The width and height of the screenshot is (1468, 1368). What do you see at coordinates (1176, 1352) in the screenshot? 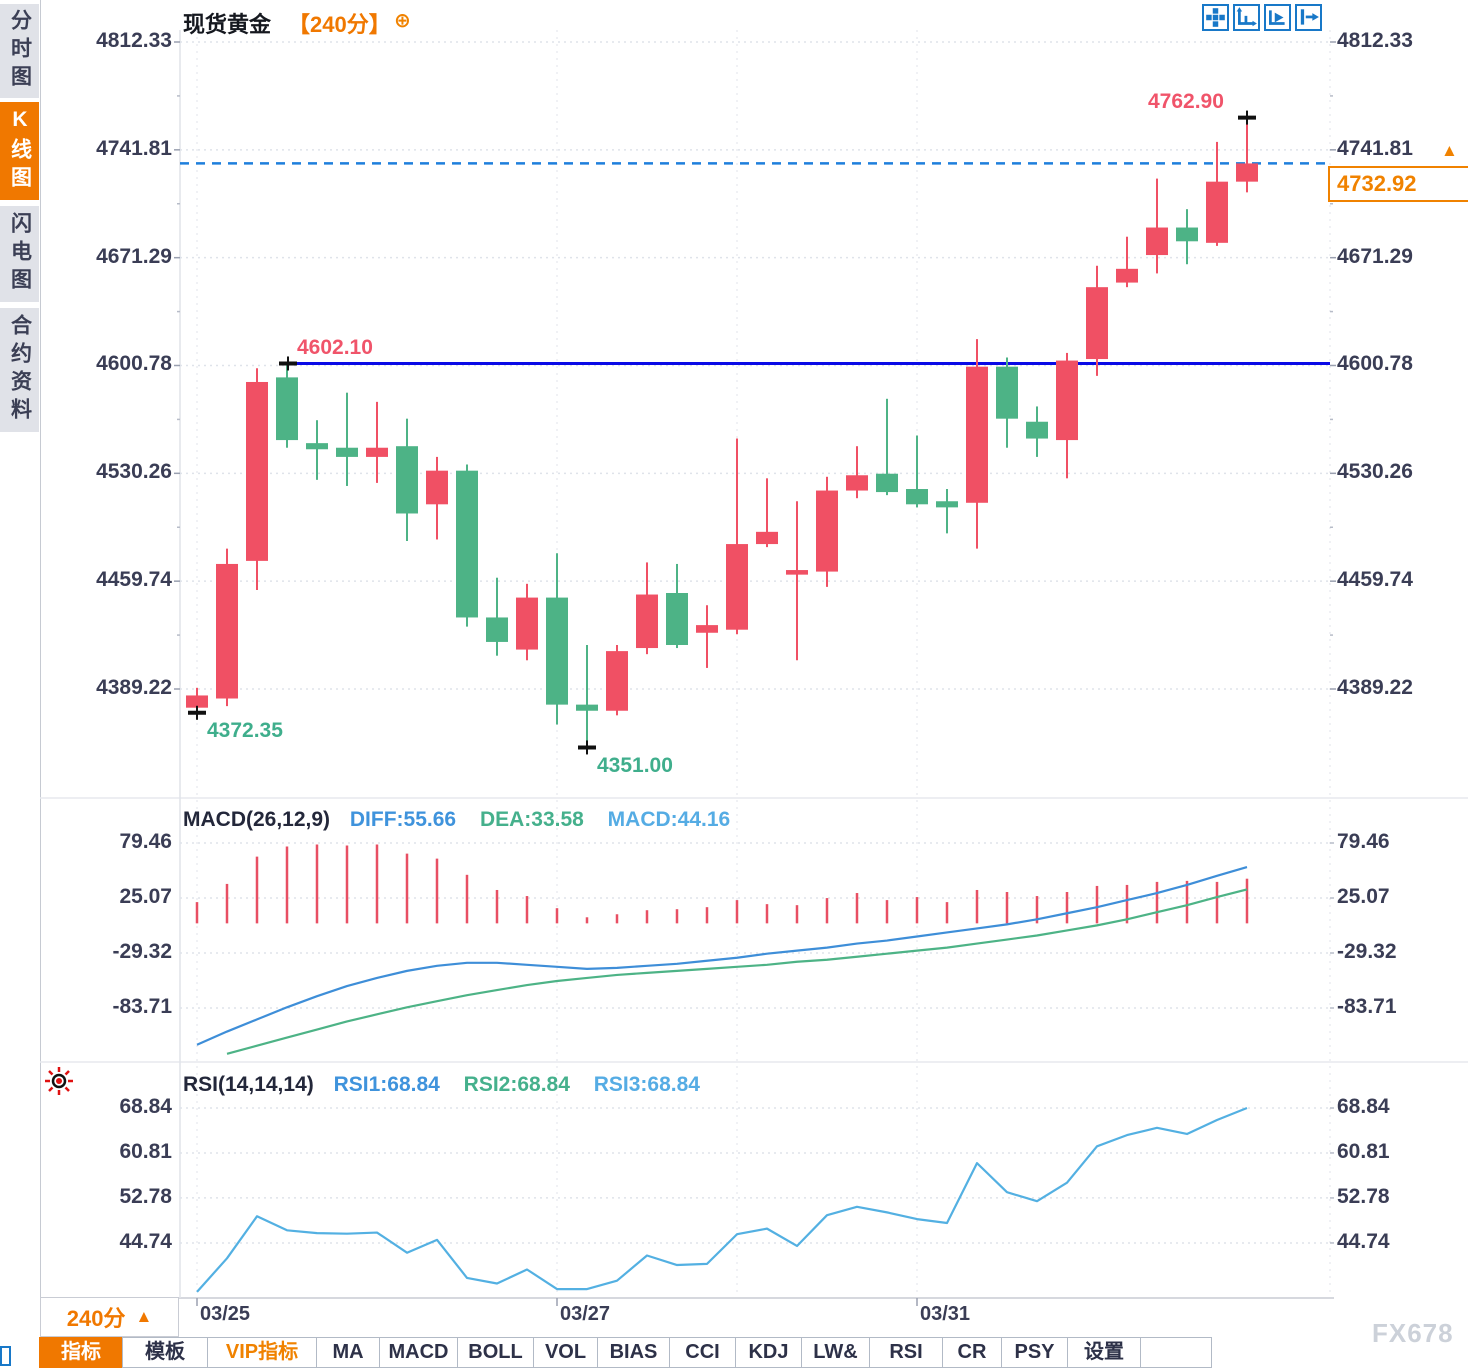
I see `tab-empty` at bounding box center [1176, 1352].